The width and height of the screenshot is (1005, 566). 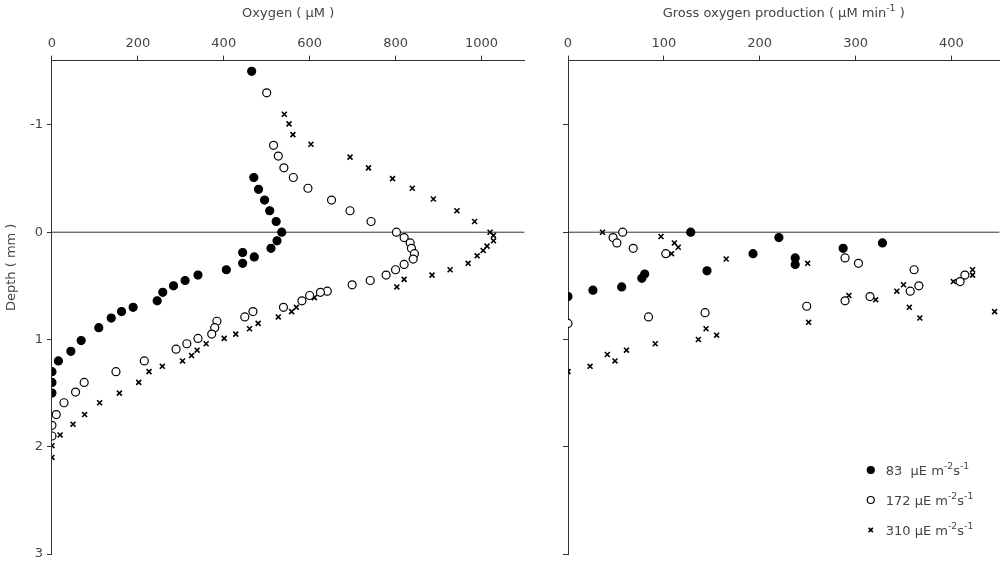 What do you see at coordinates (310, 43) in the screenshot?
I see `x-tick-label: 600` at bounding box center [310, 43].